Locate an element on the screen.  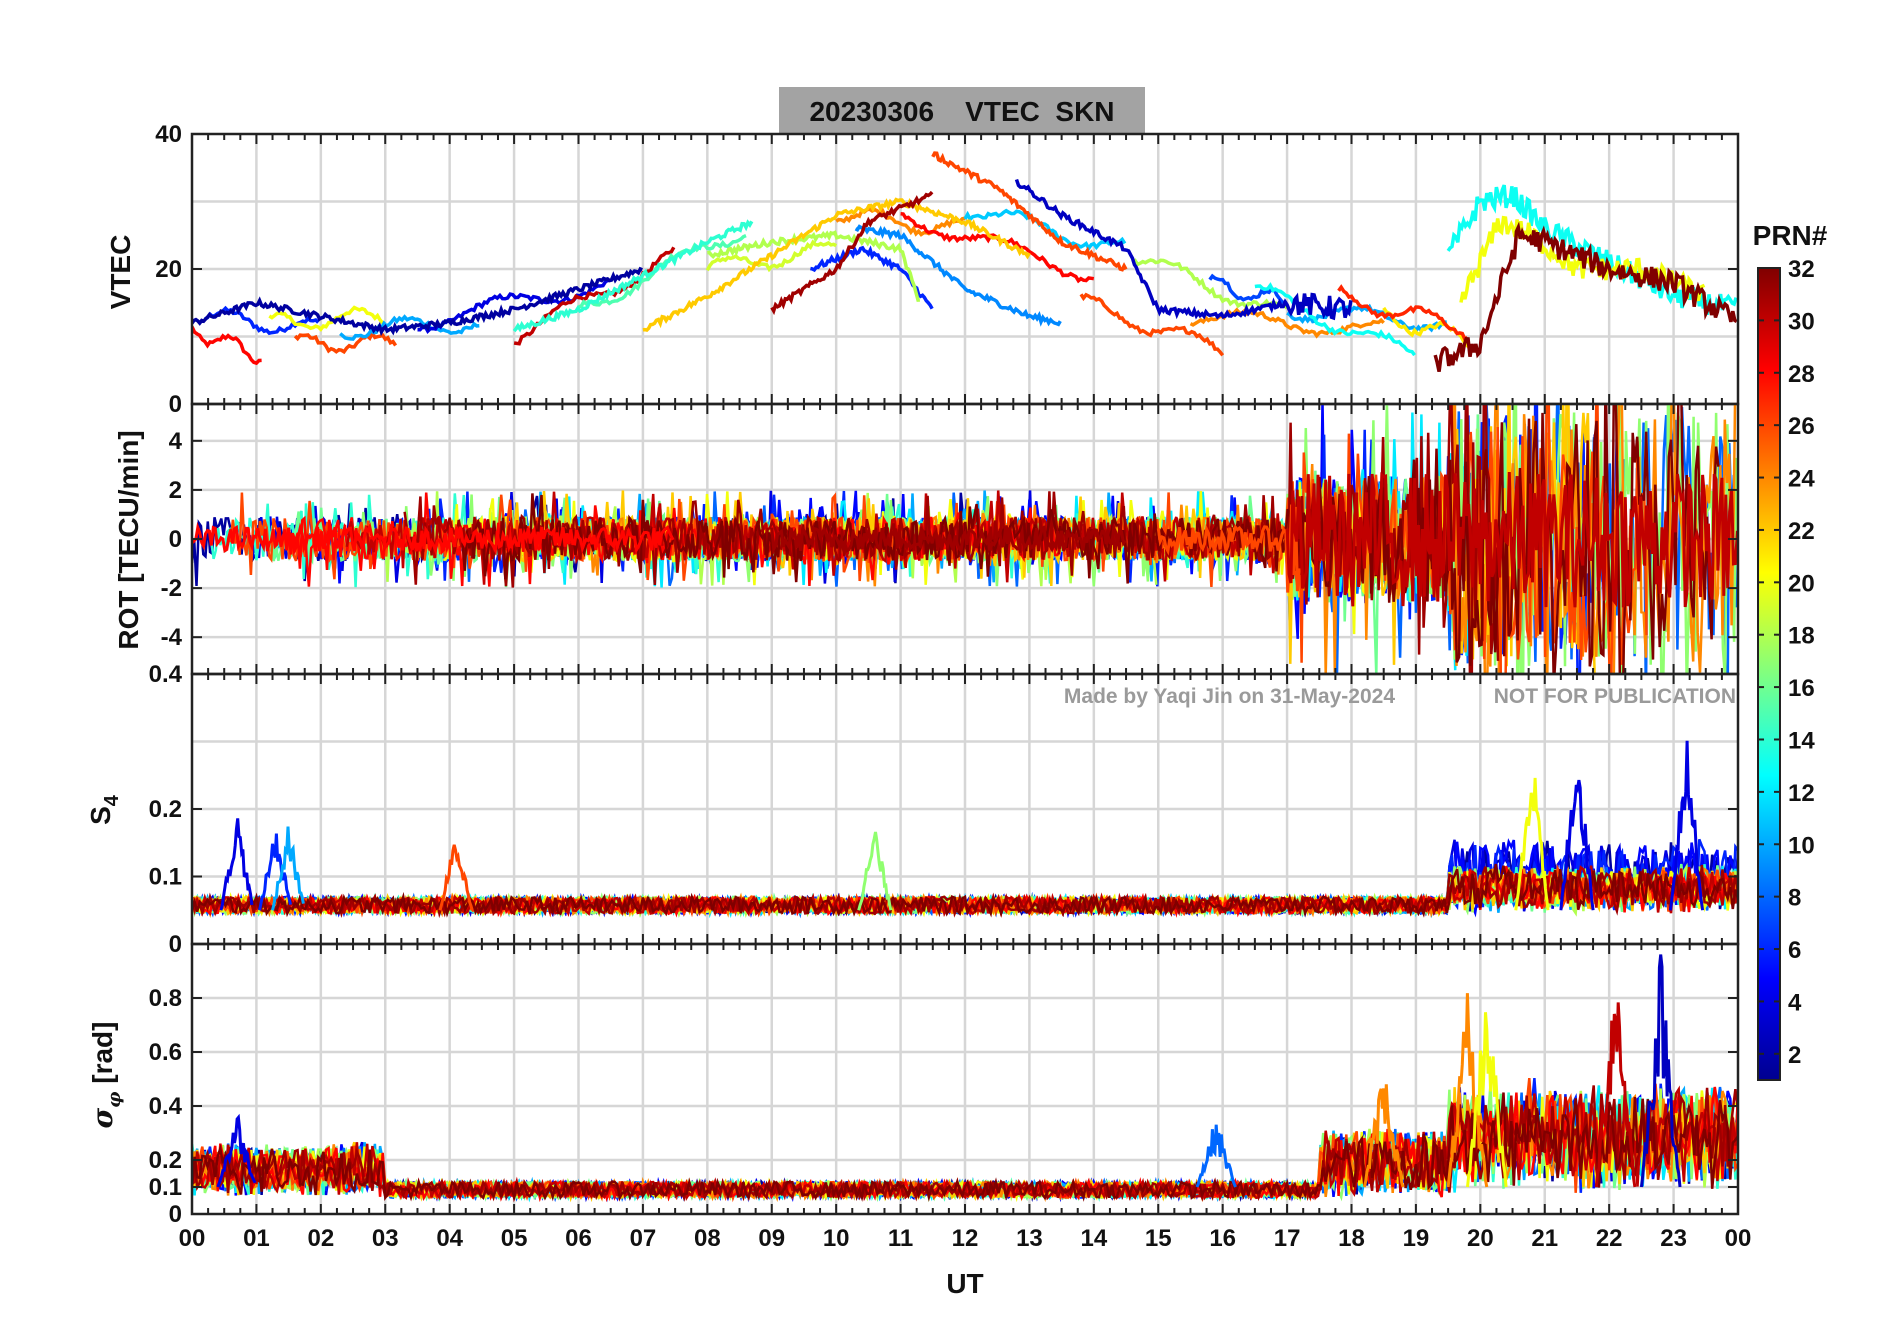
y-tick-label: 0.4 is located at coordinates (166, 1106).